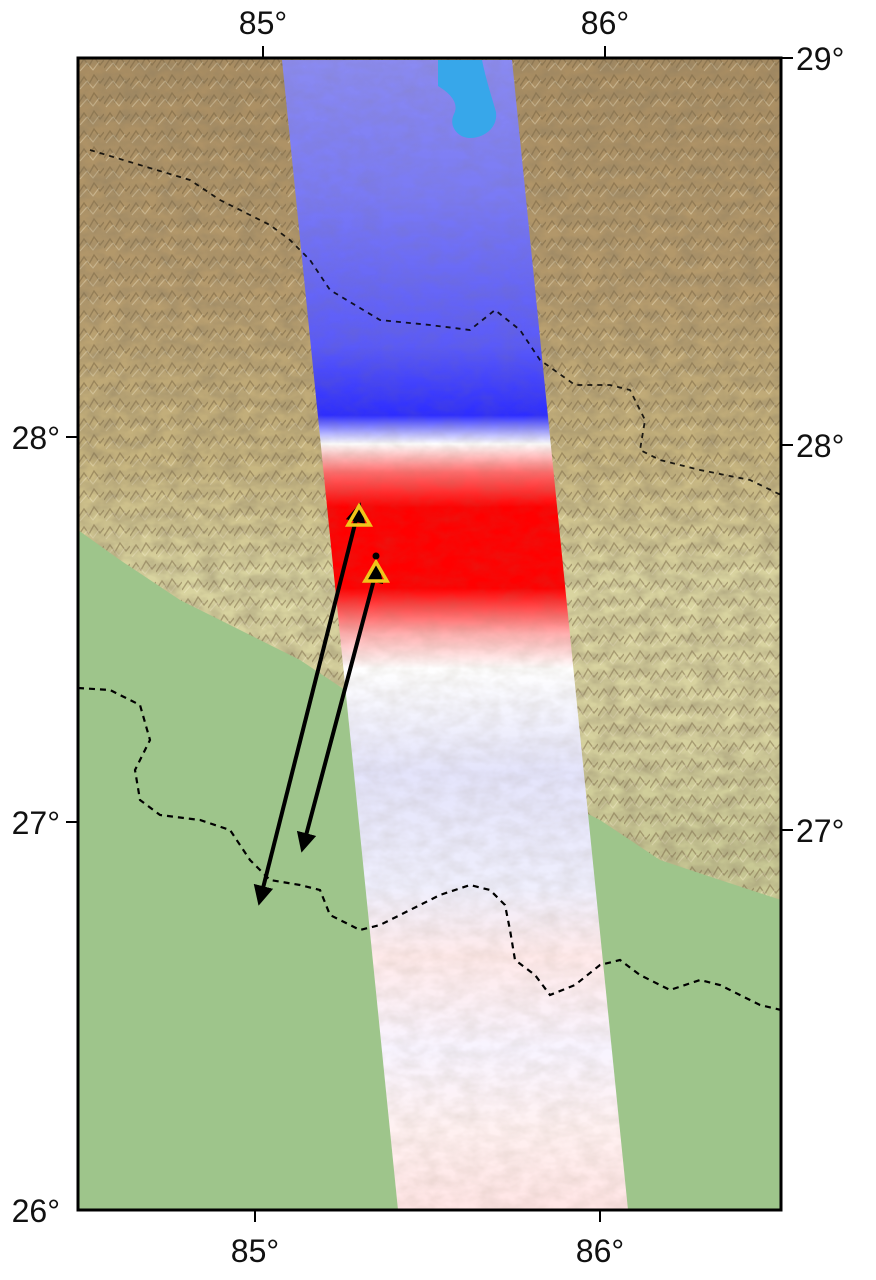  Describe the element at coordinates (376, 570) in the screenshot. I see `station-marker-south` at that location.